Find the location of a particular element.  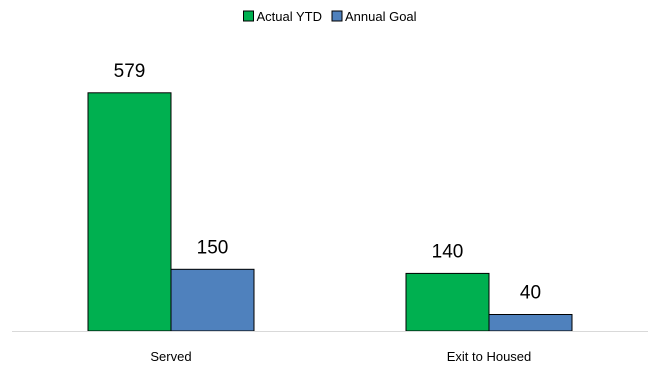

legend-label-actual-ytd: Actual YTD is located at coordinates (290, 16).